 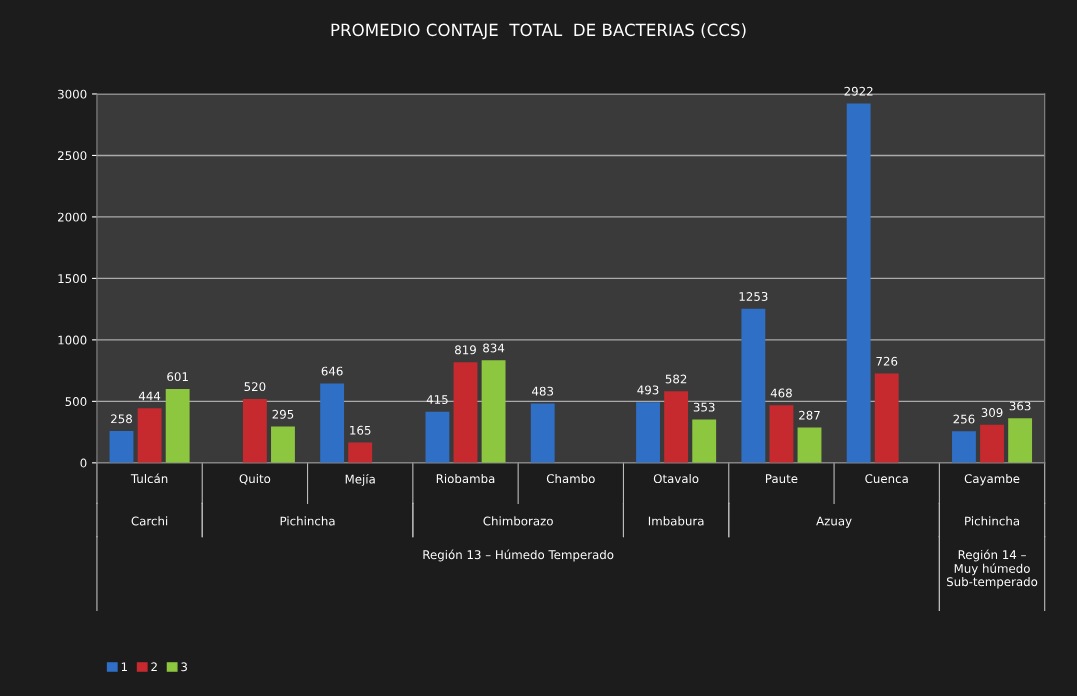 I want to click on data-label: 2922, so click(x=858, y=91).